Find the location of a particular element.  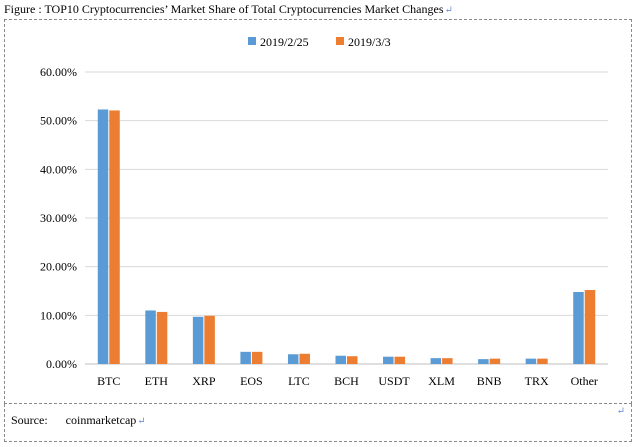

x-tick-label: TRX is located at coordinates (537, 381).